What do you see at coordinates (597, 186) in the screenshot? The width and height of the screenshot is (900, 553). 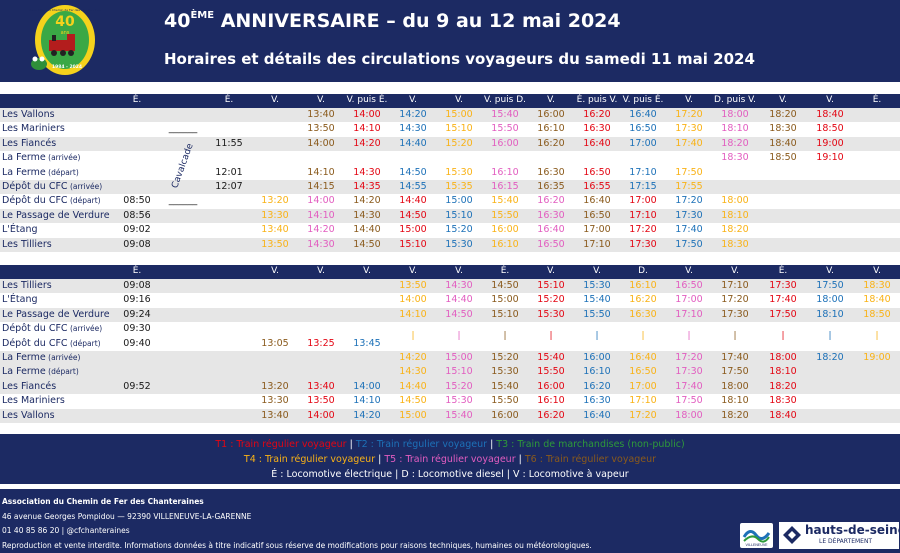 I see `departure-time: 16:55` at bounding box center [597, 186].